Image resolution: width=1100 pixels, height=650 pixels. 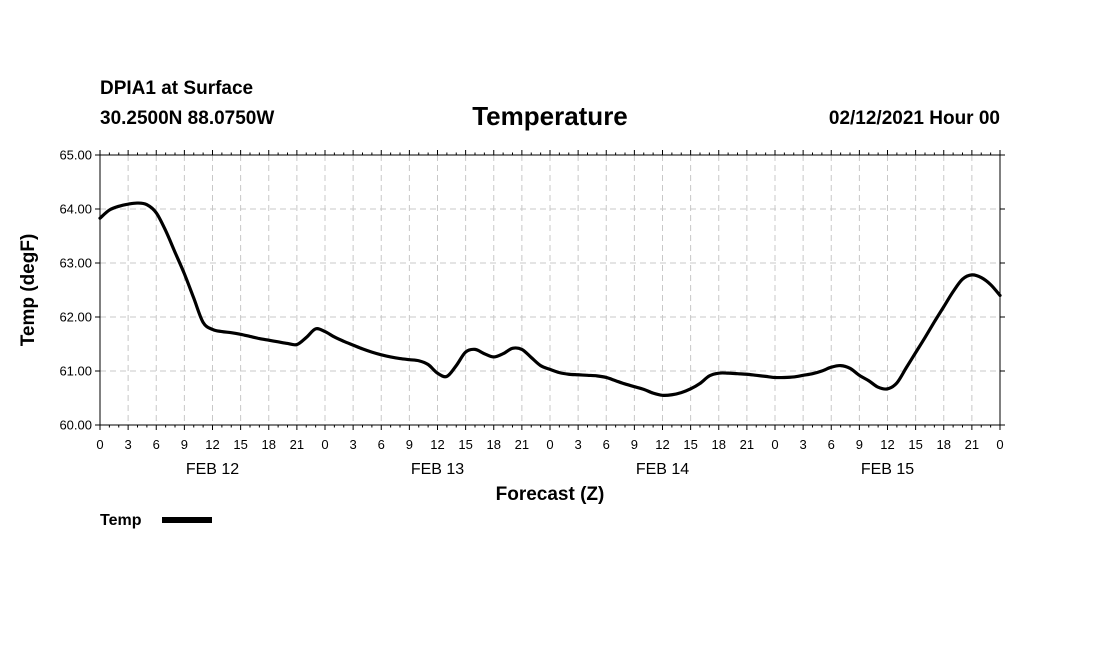 What do you see at coordinates (662, 469) in the screenshot?
I see `day-label: FEB 14` at bounding box center [662, 469].